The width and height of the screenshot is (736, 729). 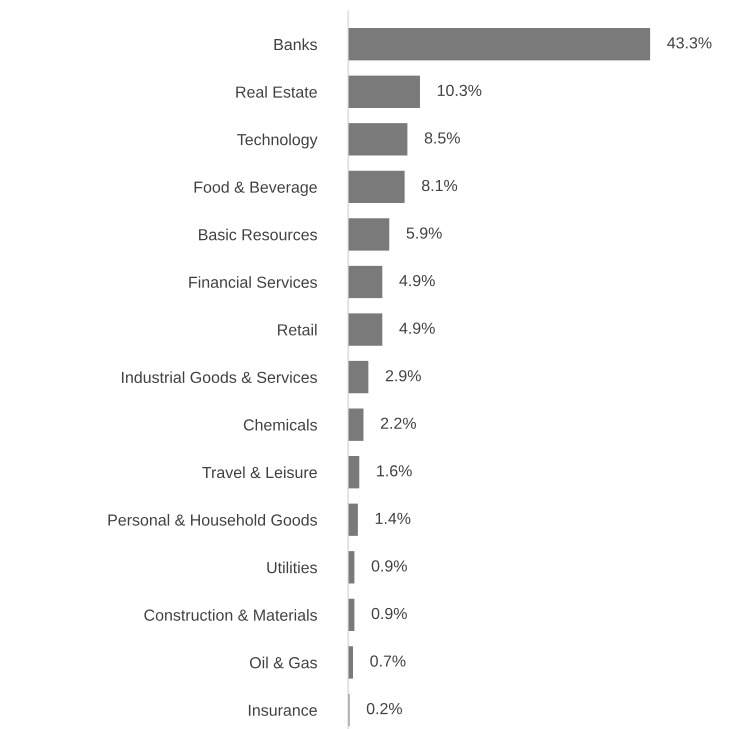 I want to click on y-tick-label: Oil & Gas, so click(x=283, y=662).